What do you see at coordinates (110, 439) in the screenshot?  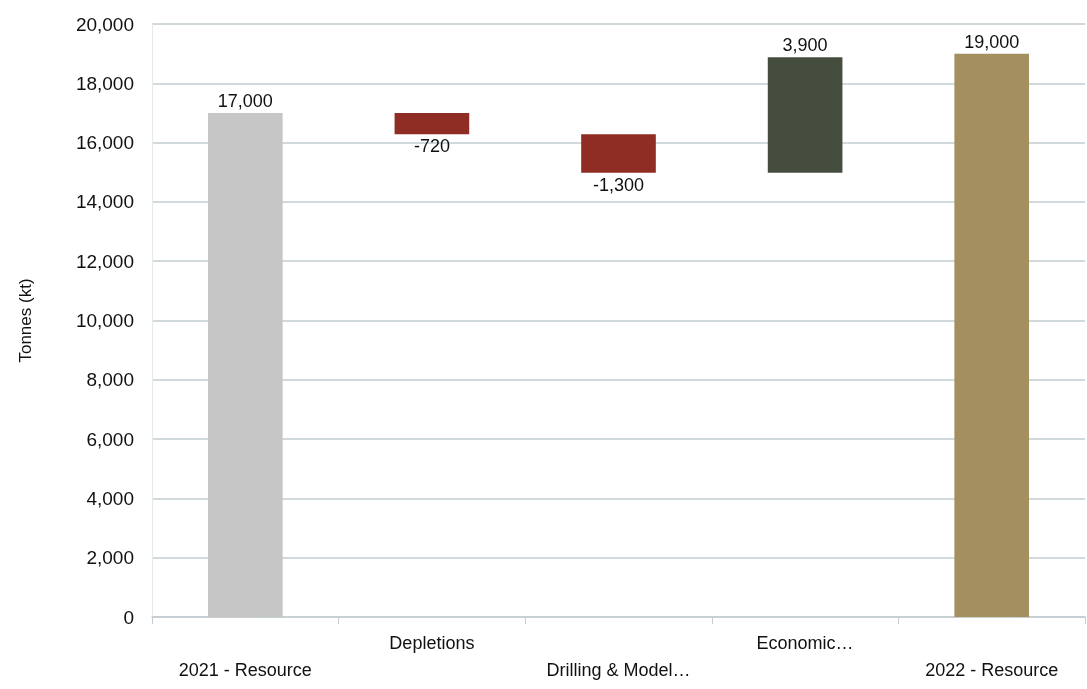 I see `y-tick-label: 6,000` at bounding box center [110, 439].